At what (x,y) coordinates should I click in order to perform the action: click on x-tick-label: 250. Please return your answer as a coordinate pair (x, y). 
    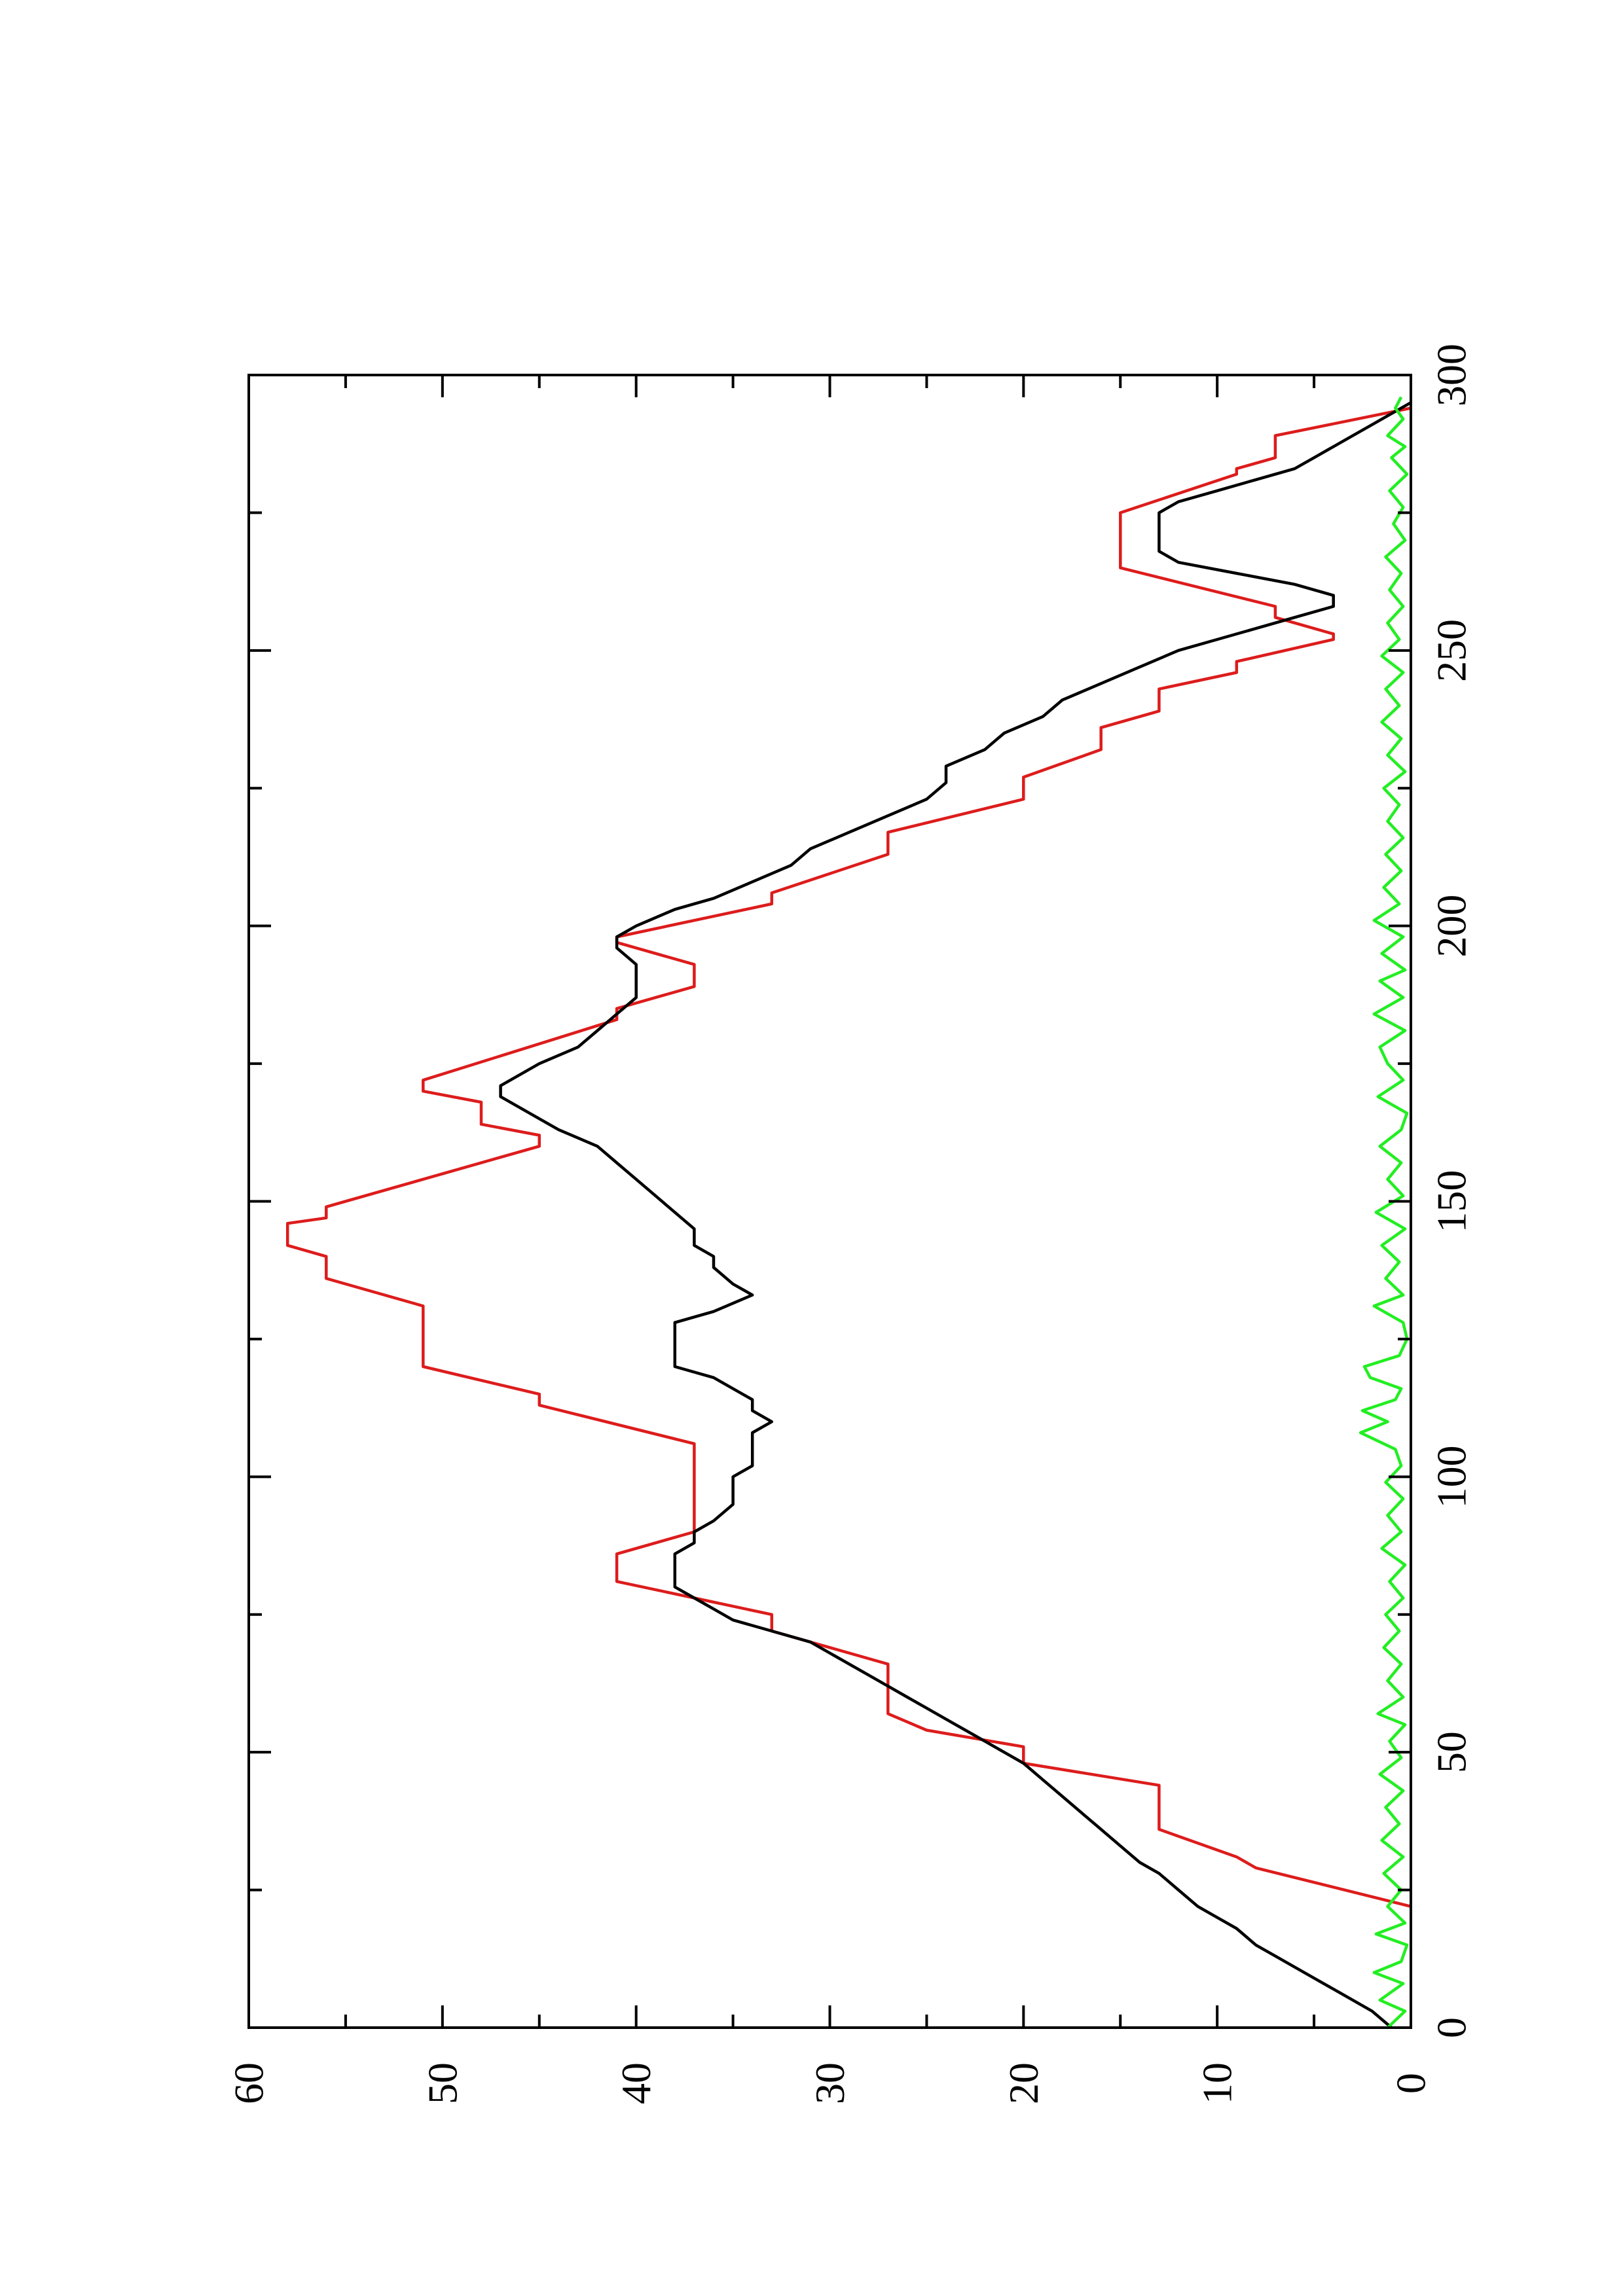
    Looking at the image, I should click on (1452, 650).